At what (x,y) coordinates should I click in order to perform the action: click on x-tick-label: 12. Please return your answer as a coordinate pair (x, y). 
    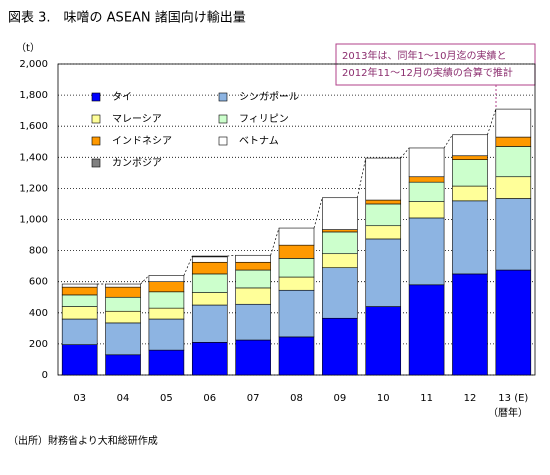
    Looking at the image, I should click on (470, 398).